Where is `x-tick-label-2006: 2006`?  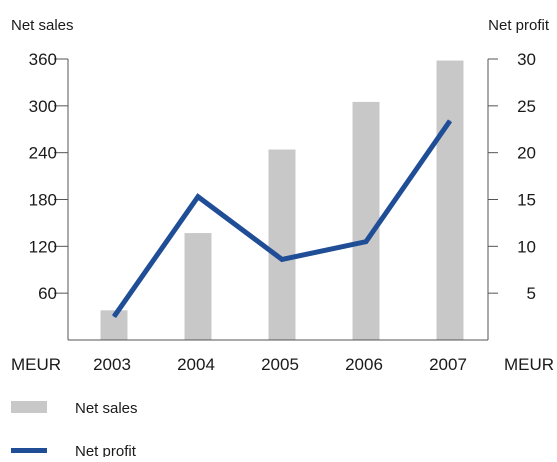
x-tick-label-2006: 2006 is located at coordinates (364, 364).